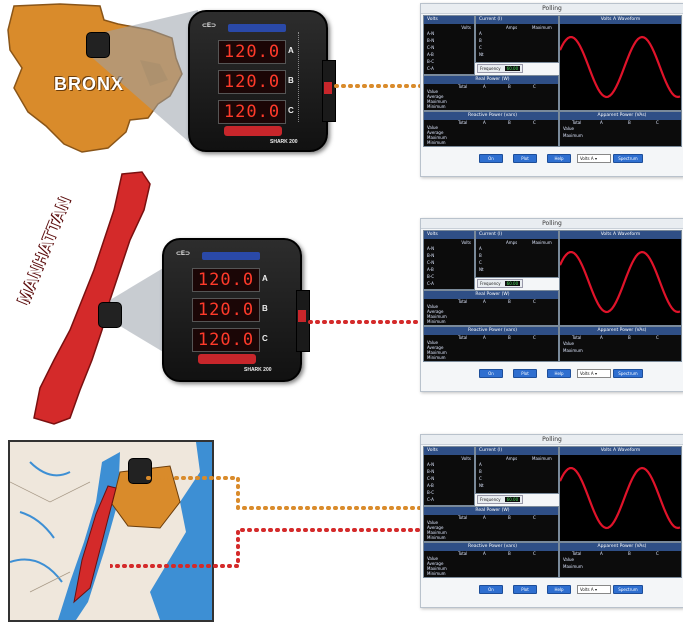  What do you see at coordinates (379, 86) in the screenshot?
I see `bronx-connection-line` at bounding box center [379, 86].